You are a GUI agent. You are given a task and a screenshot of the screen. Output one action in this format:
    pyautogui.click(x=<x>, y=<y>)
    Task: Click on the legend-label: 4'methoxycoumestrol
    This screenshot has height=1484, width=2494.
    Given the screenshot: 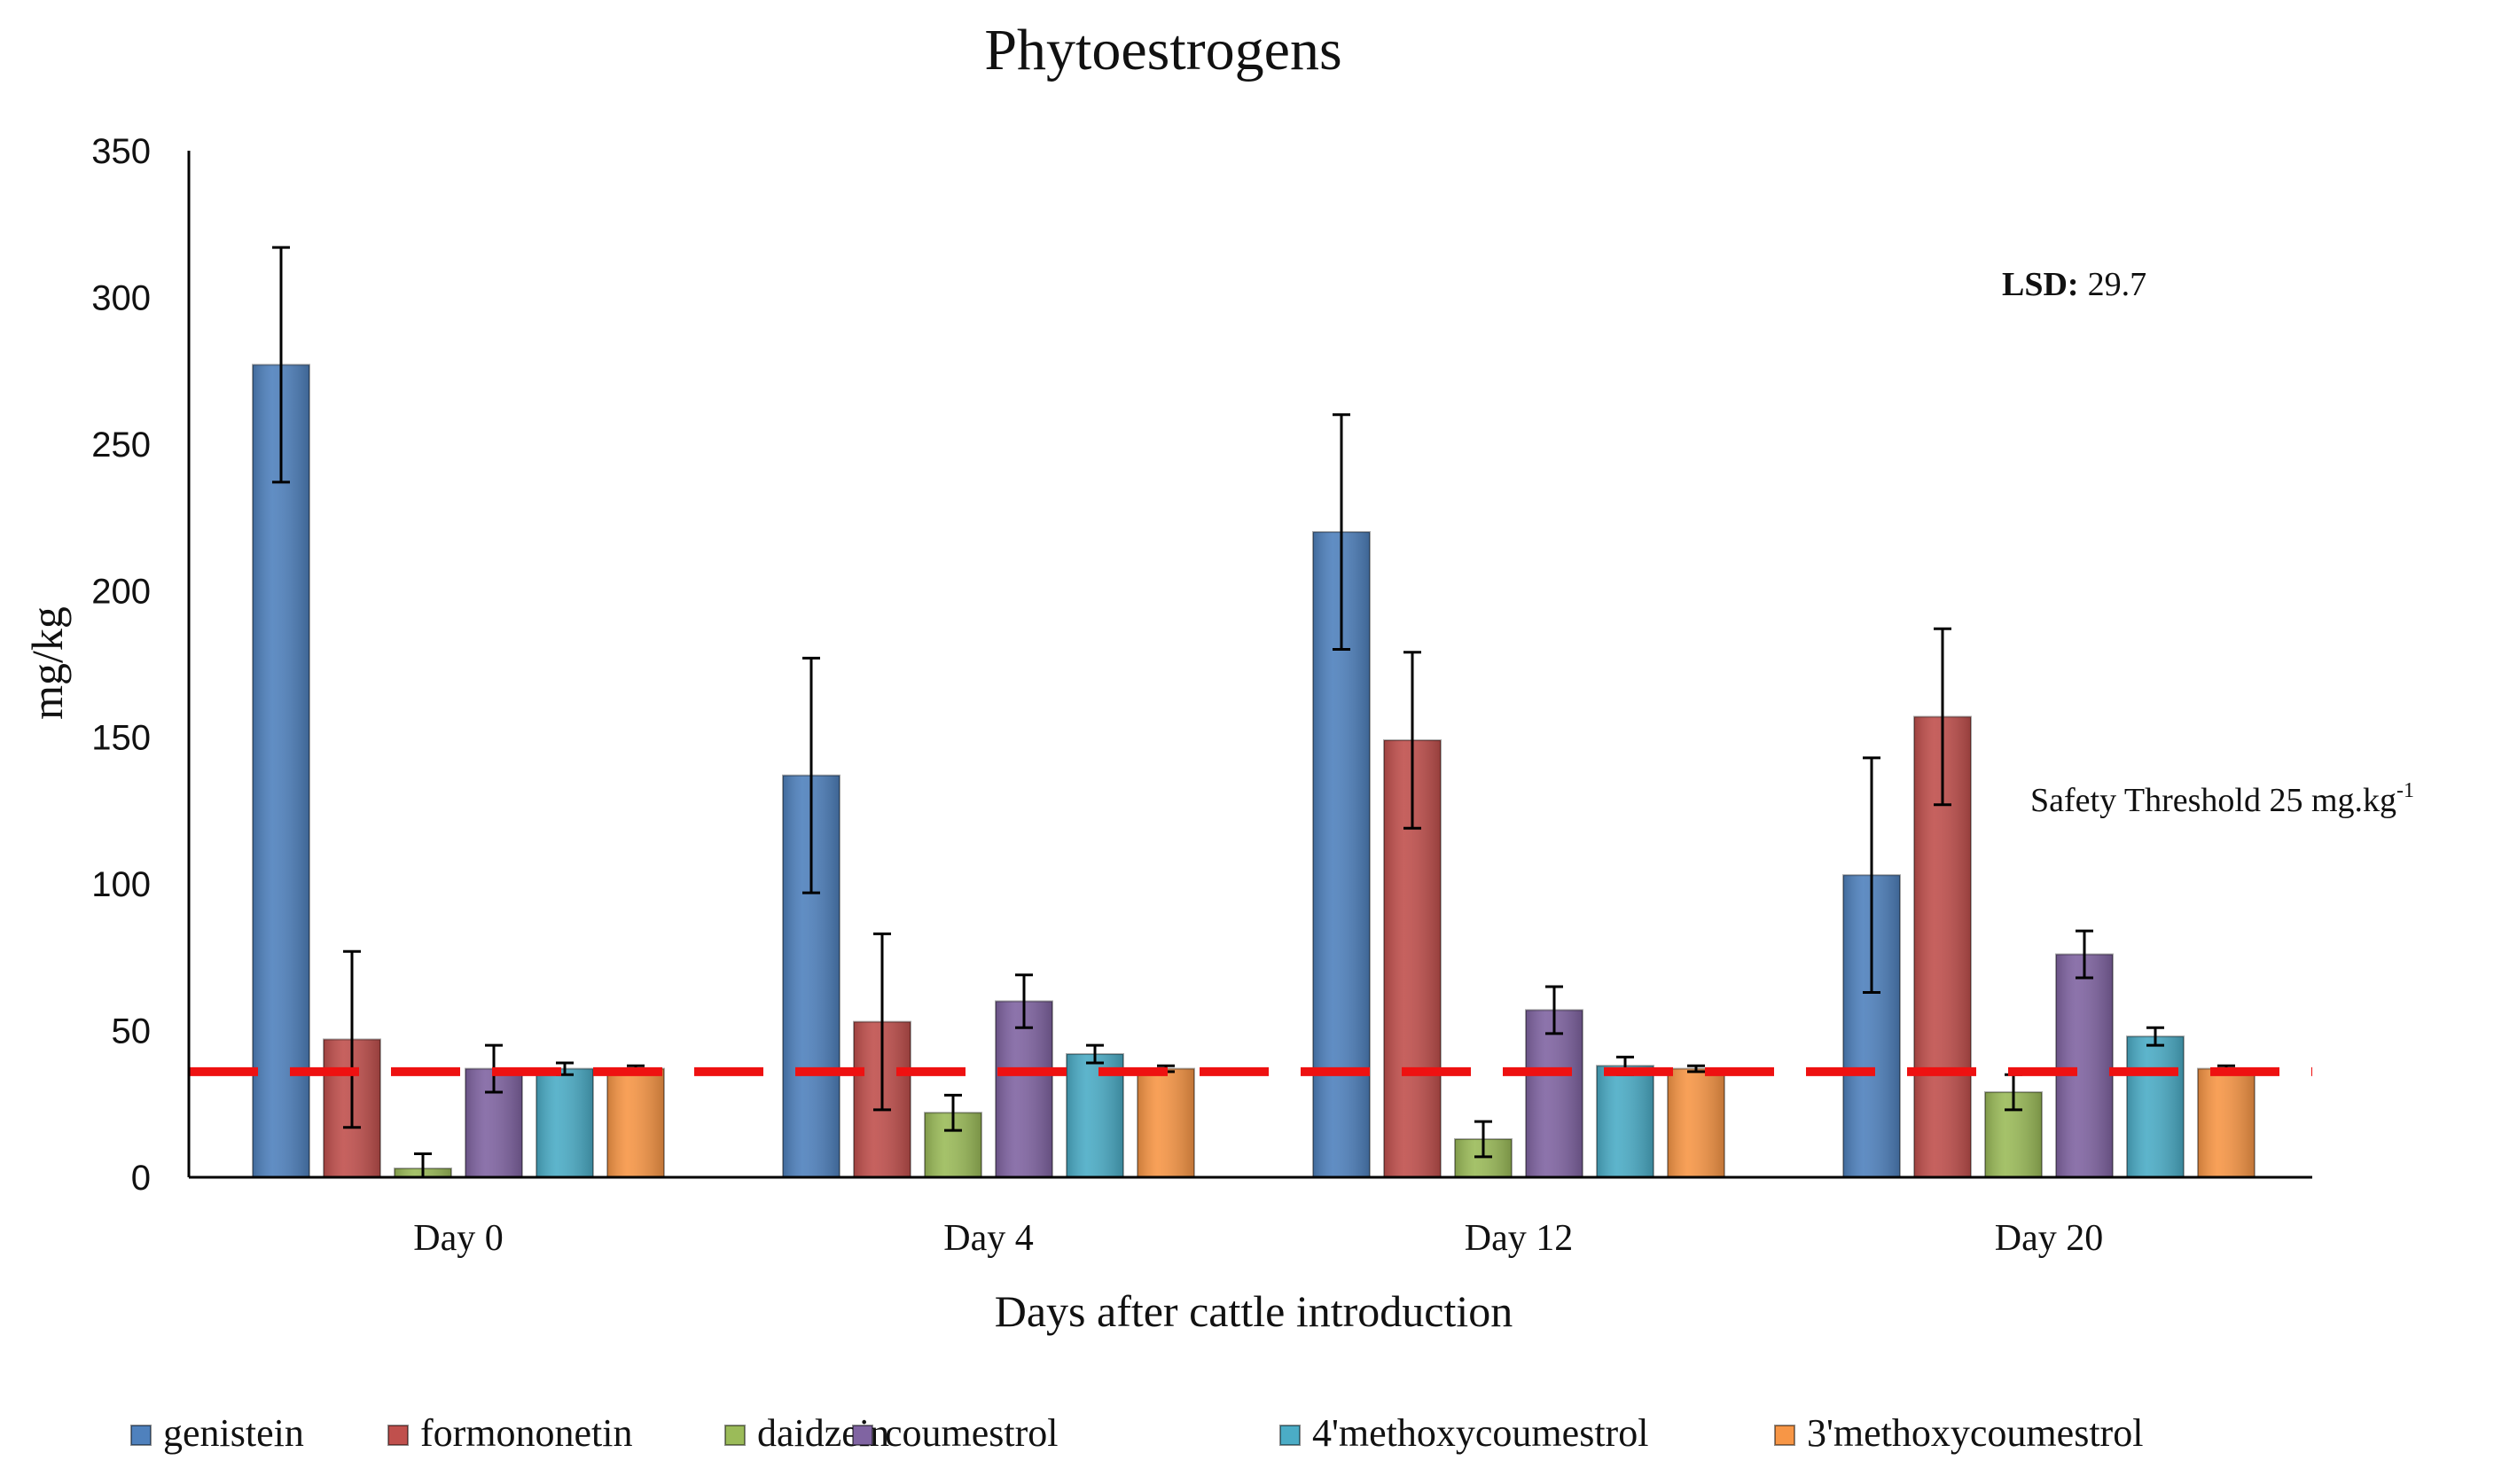 What is the action you would take?
    pyautogui.click(x=1480, y=1433)
    